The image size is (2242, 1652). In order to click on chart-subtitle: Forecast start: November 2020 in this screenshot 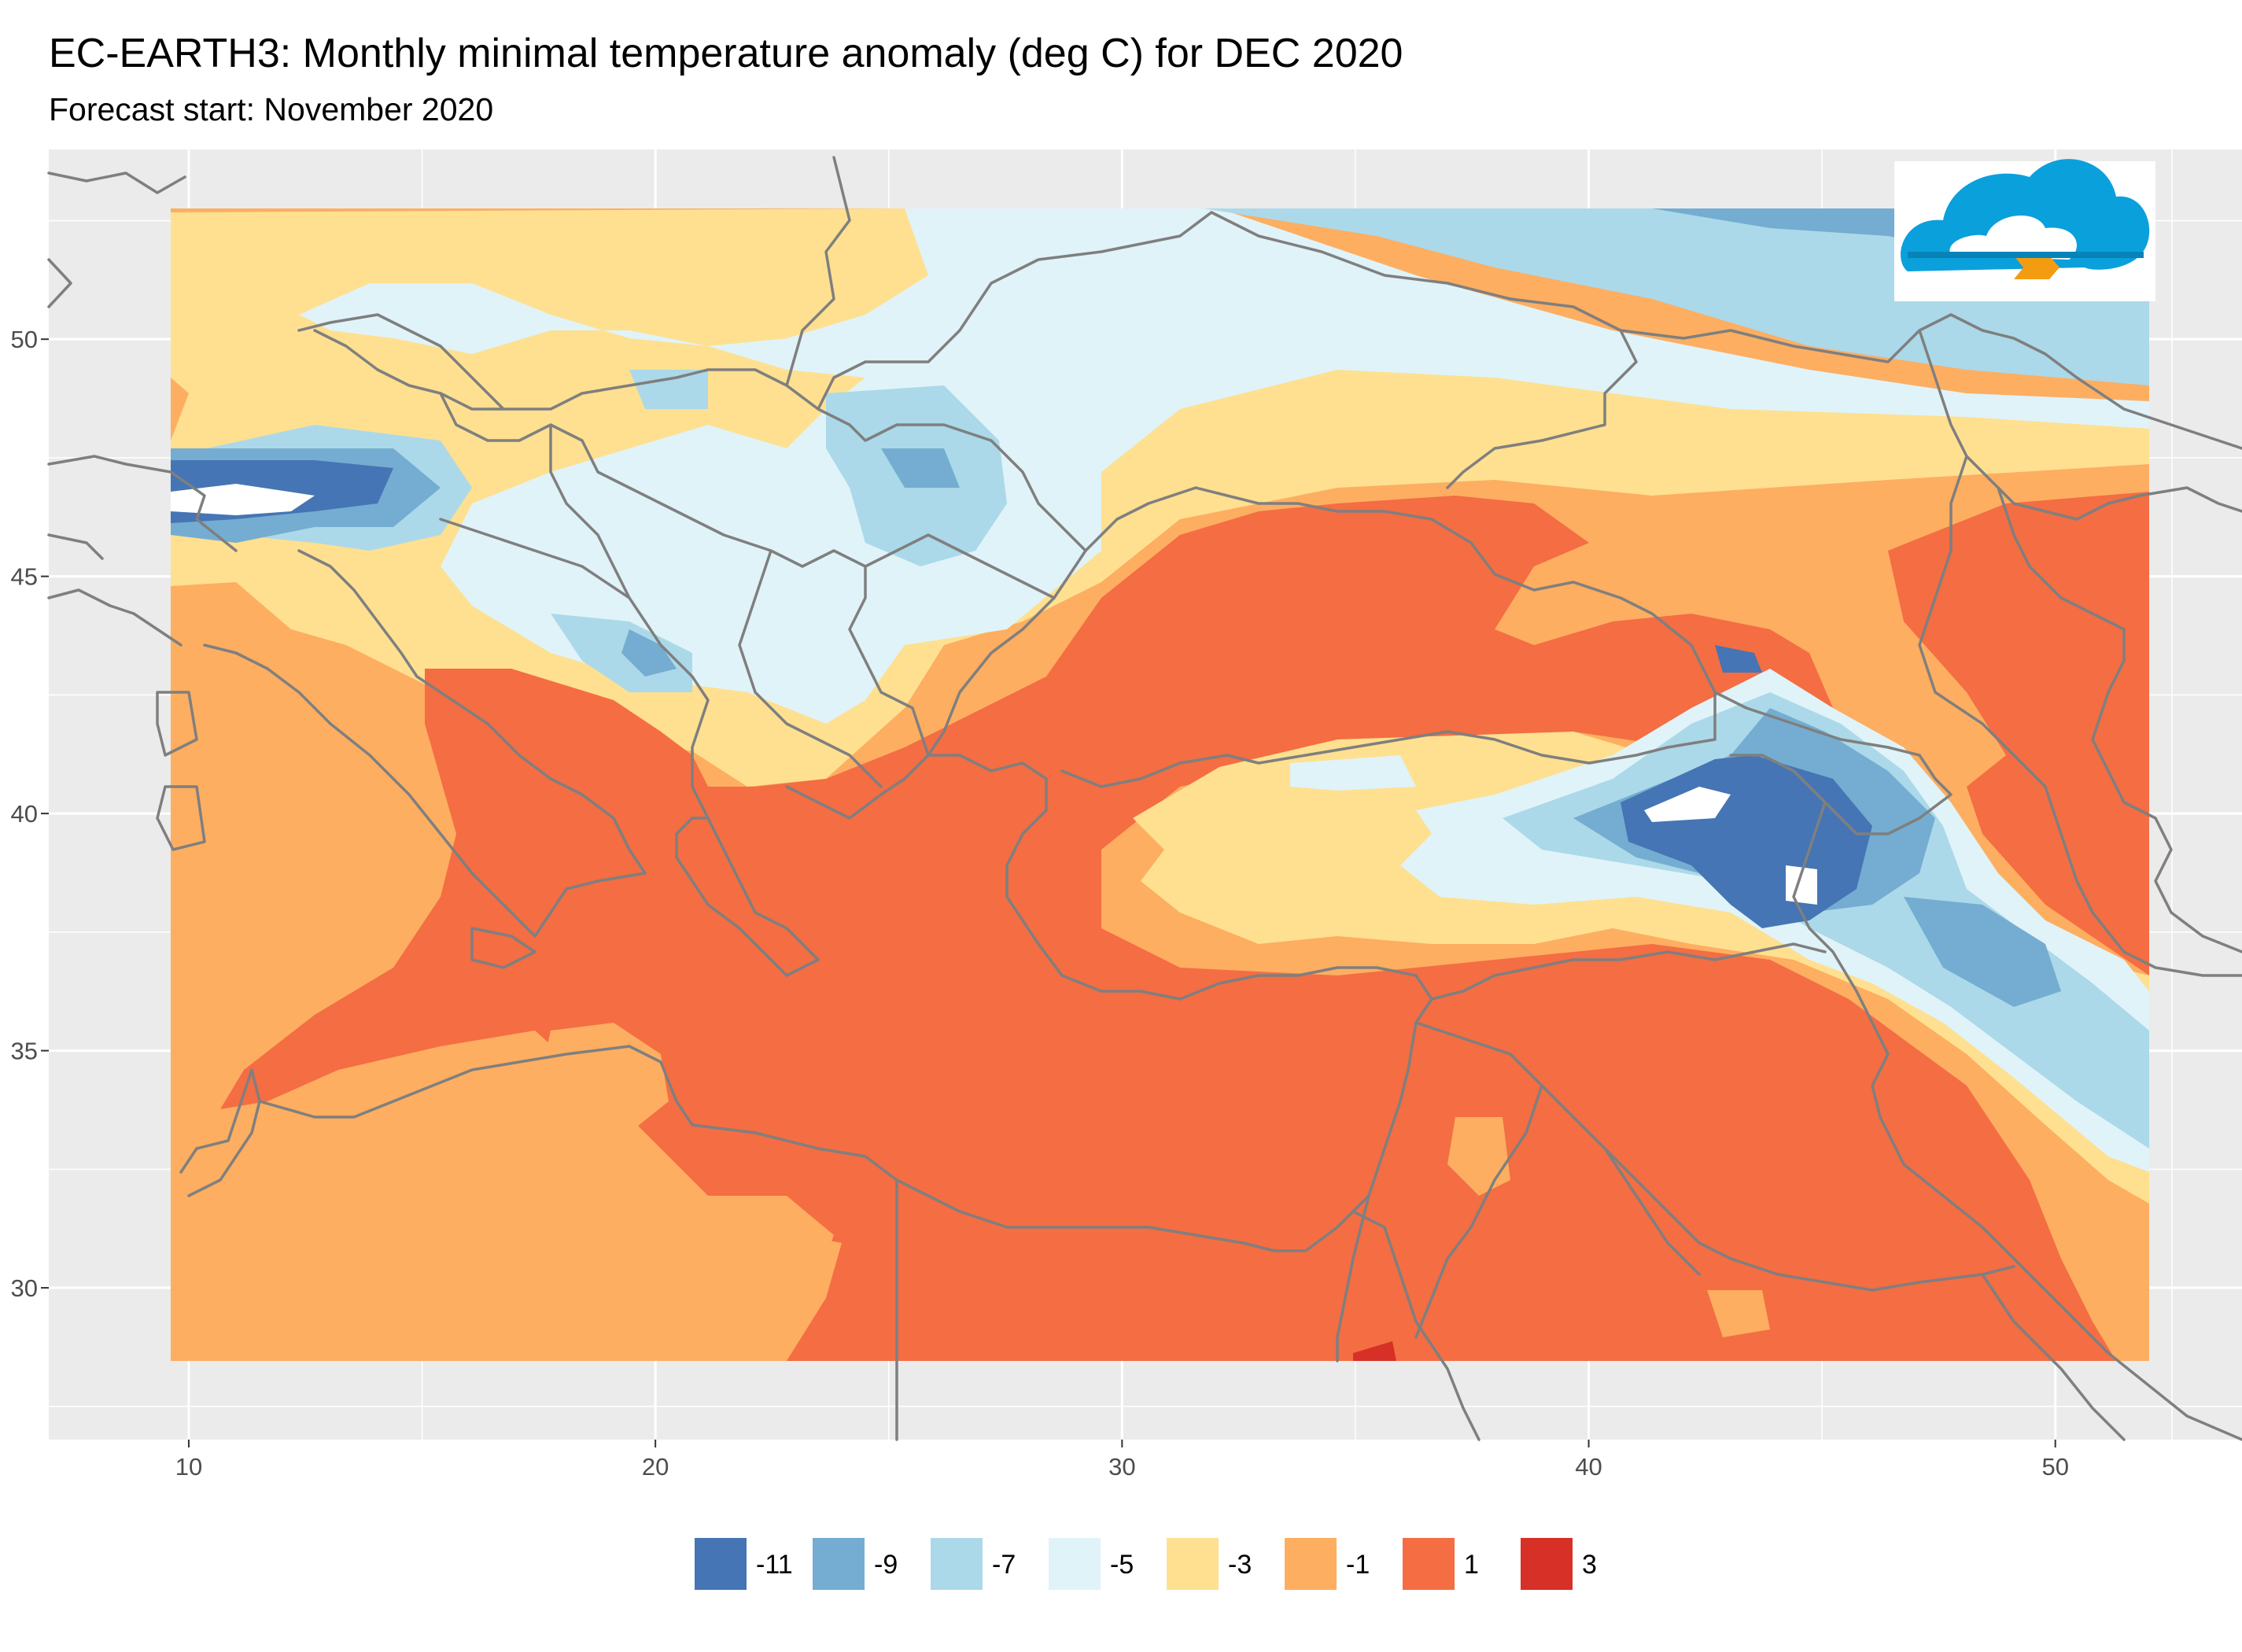, I will do `click(271, 109)`.